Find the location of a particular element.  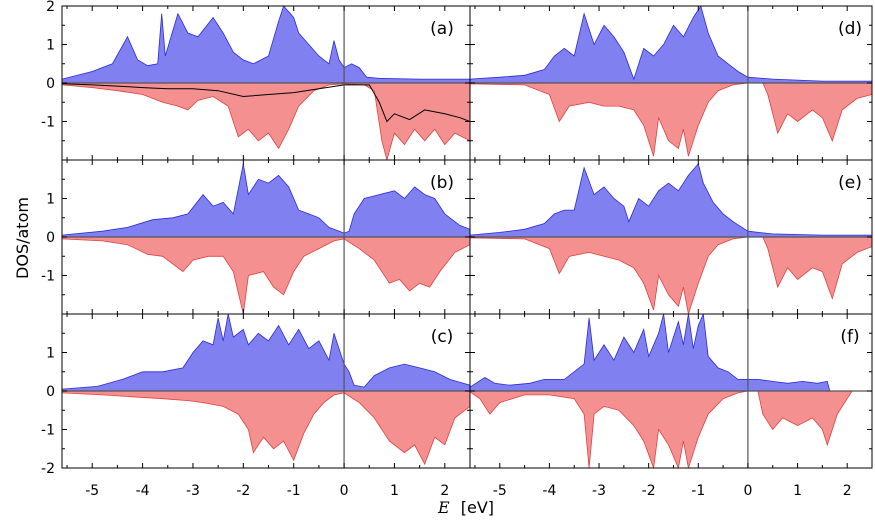

y-tick-label: -2 is located at coordinates (48, 469).